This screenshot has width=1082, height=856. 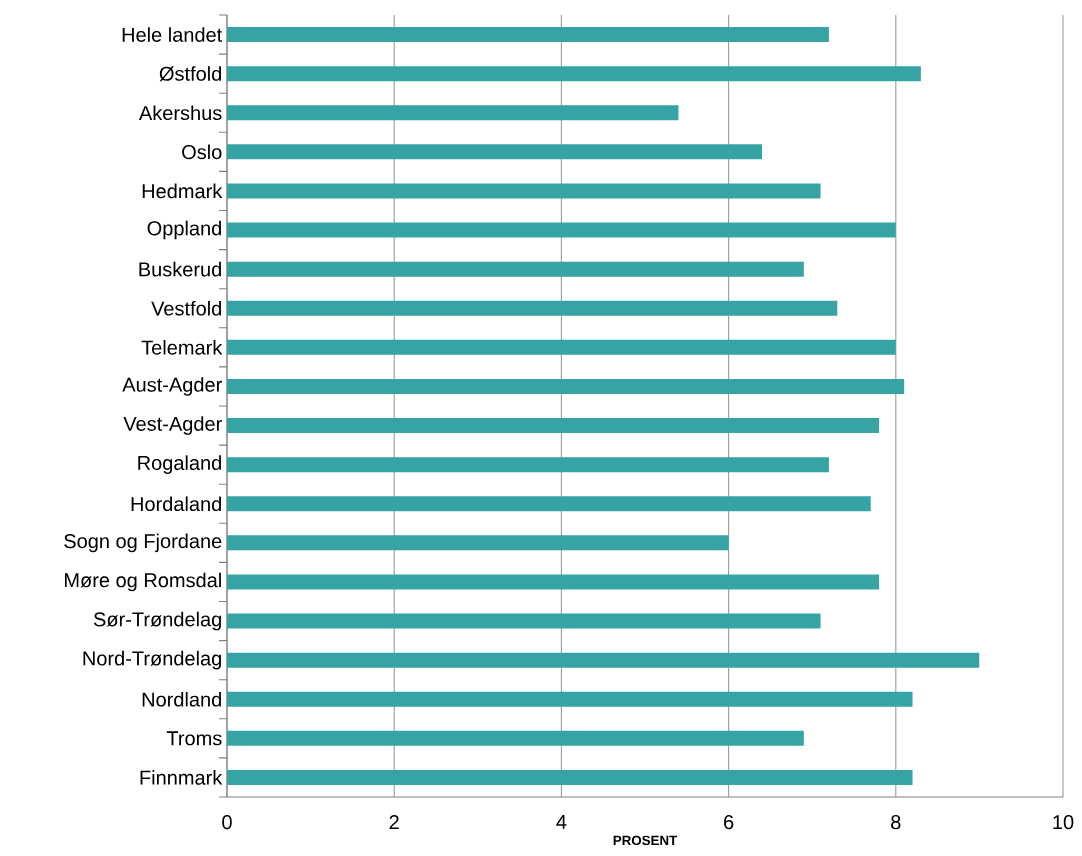 What do you see at coordinates (645, 840) in the screenshot?
I see `x-axis-title: PROSENT` at bounding box center [645, 840].